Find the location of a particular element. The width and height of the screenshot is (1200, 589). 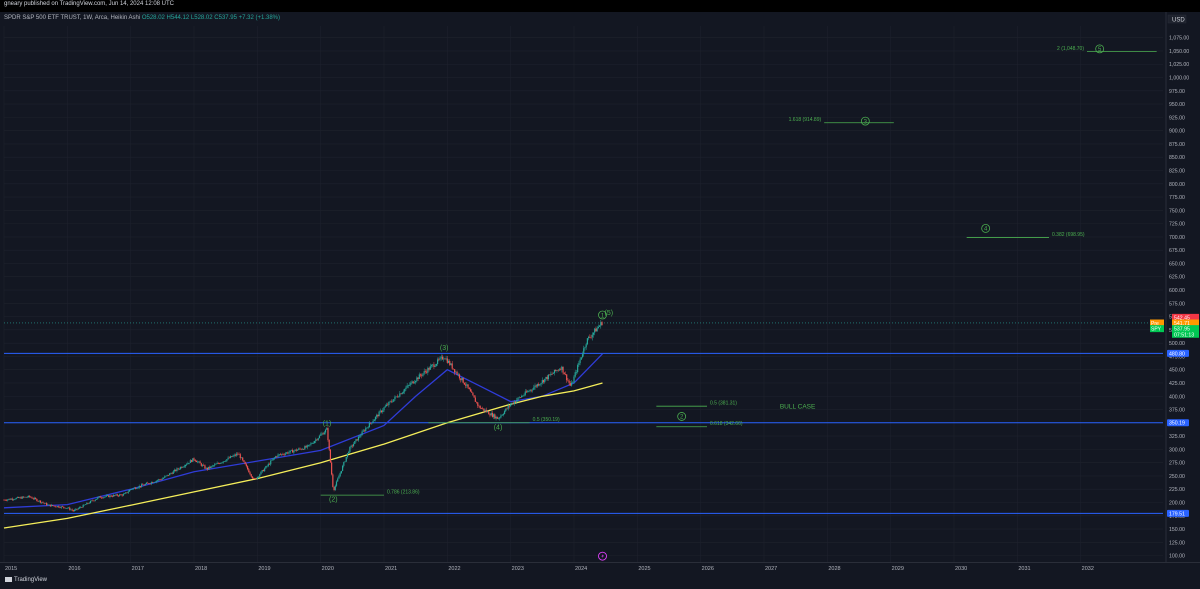

fib-level-label: 0.786 (213.86) is located at coordinates (403, 493).